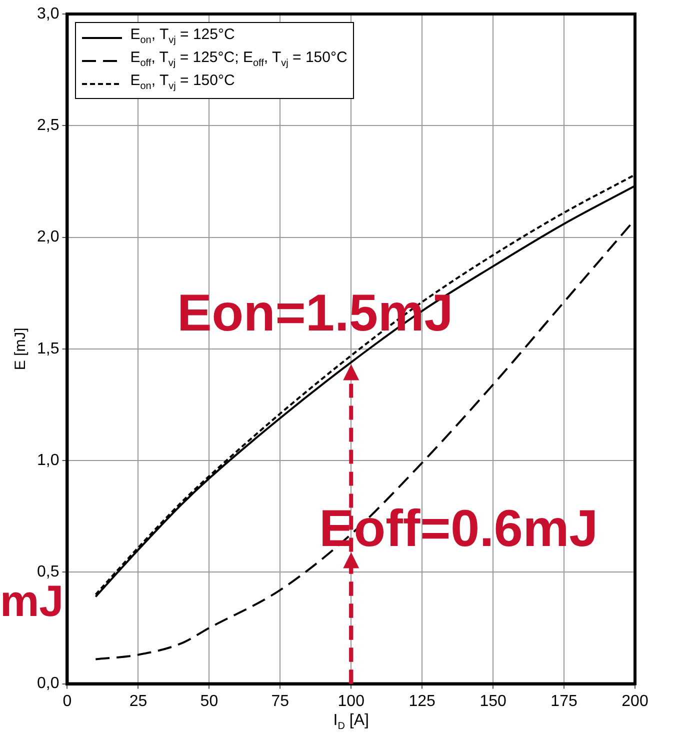 The height and width of the screenshot is (742, 687). Describe the element at coordinates (182, 83) in the screenshot. I see `legend-label: E$_{on}$, T$_{vj}$ = 150°C` at that location.